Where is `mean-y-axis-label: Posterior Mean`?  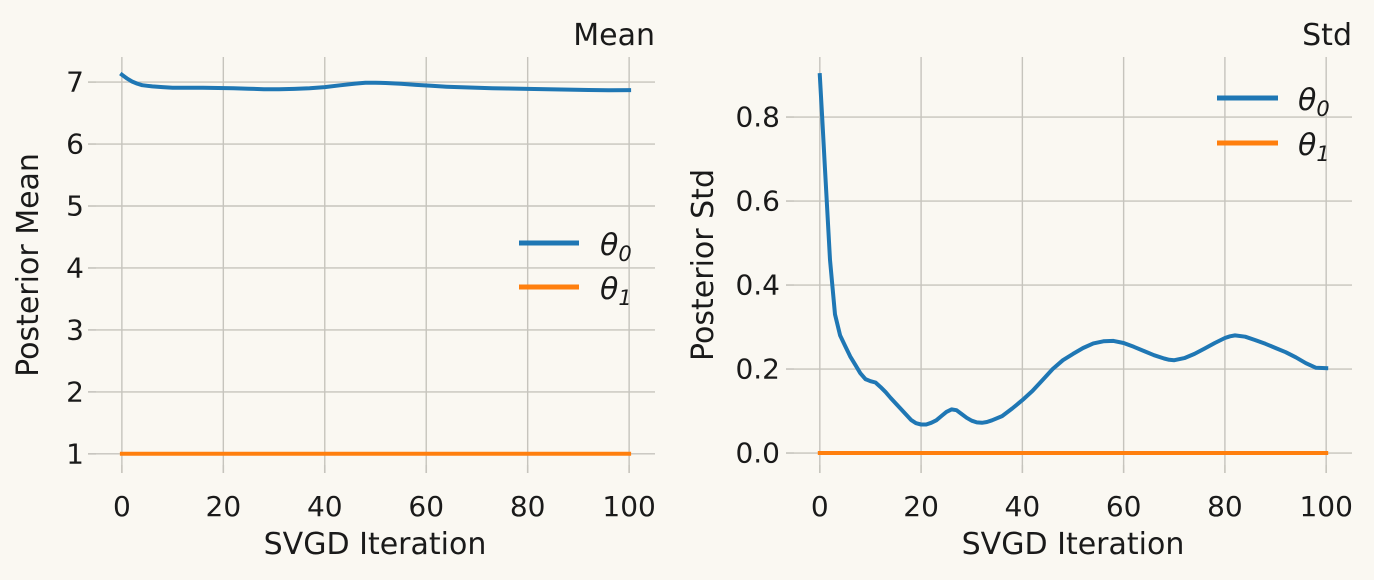 mean-y-axis-label: Posterior Mean is located at coordinates (28, 265).